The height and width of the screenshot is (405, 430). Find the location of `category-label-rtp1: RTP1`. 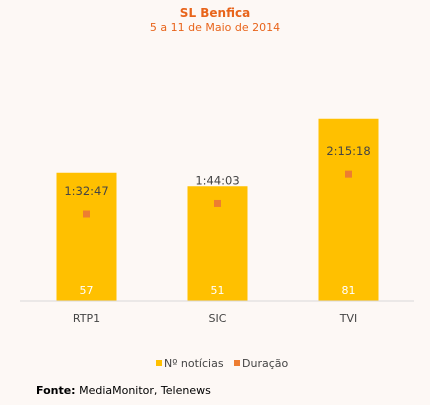

category-label-rtp1: RTP1 is located at coordinates (86, 318).